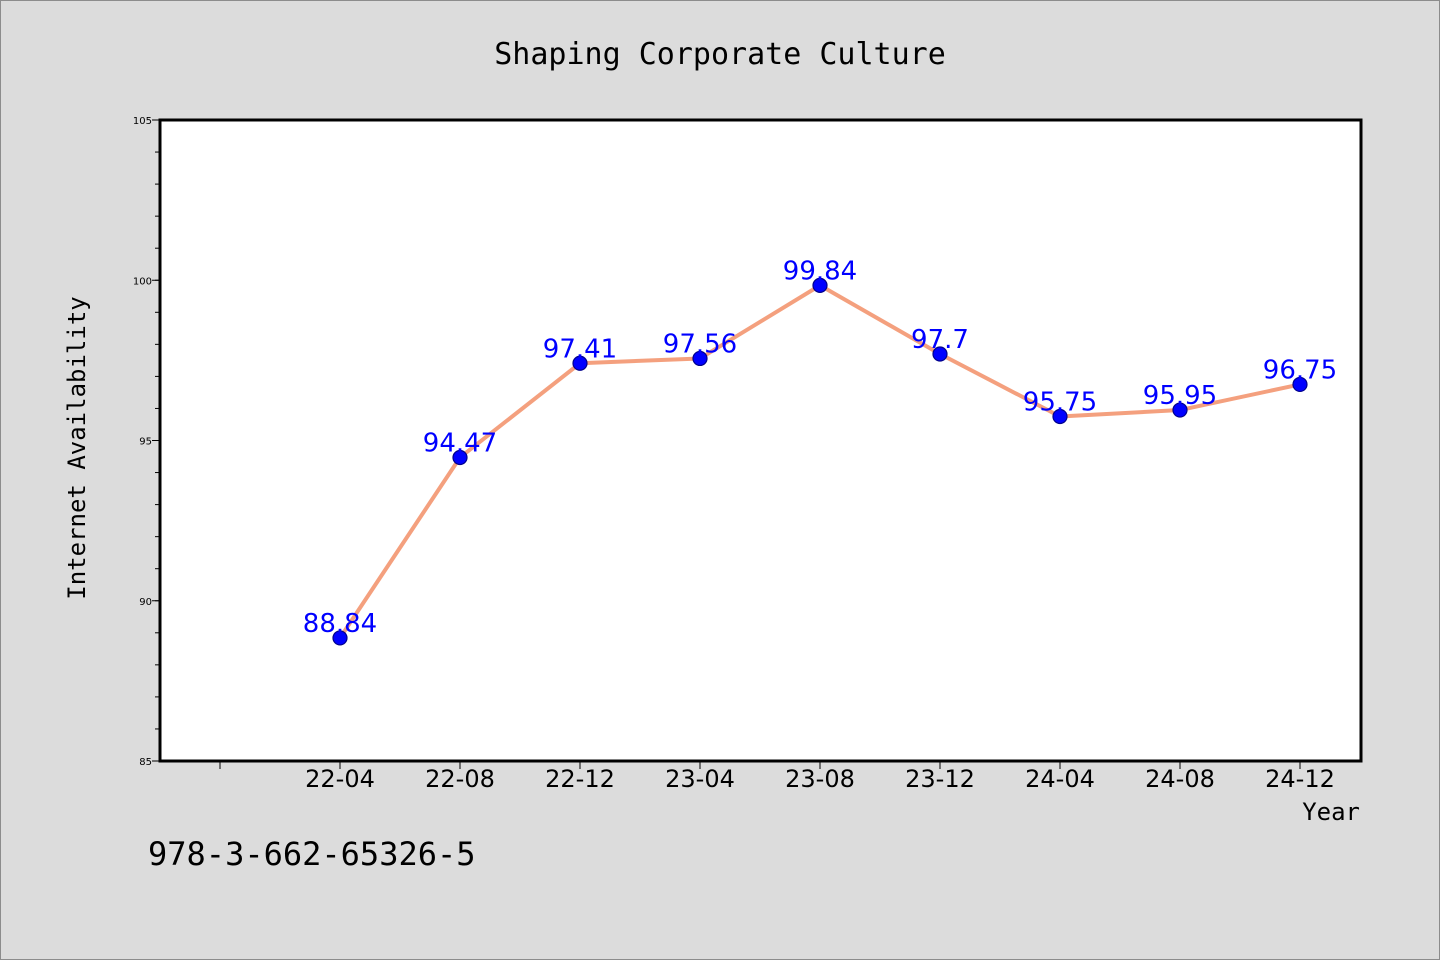 The width and height of the screenshot is (1440, 960). What do you see at coordinates (145, 602) in the screenshot?
I see `y-tick-label: 90` at bounding box center [145, 602].